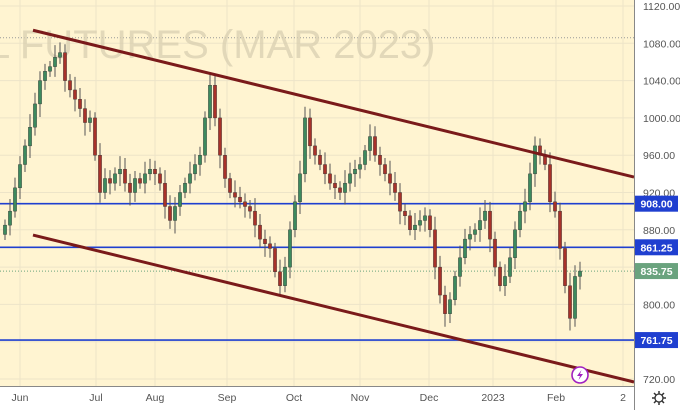 Image resolution: width=680 pixels, height=410 pixels. I want to click on time-tick-label: Nov, so click(360, 398).